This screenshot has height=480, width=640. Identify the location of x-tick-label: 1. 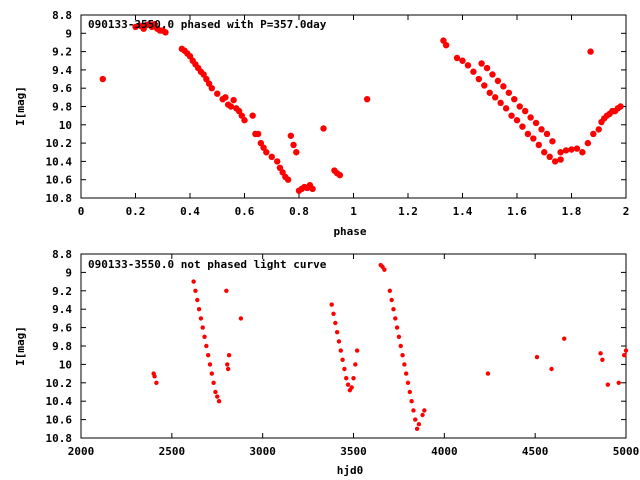
(353, 211).